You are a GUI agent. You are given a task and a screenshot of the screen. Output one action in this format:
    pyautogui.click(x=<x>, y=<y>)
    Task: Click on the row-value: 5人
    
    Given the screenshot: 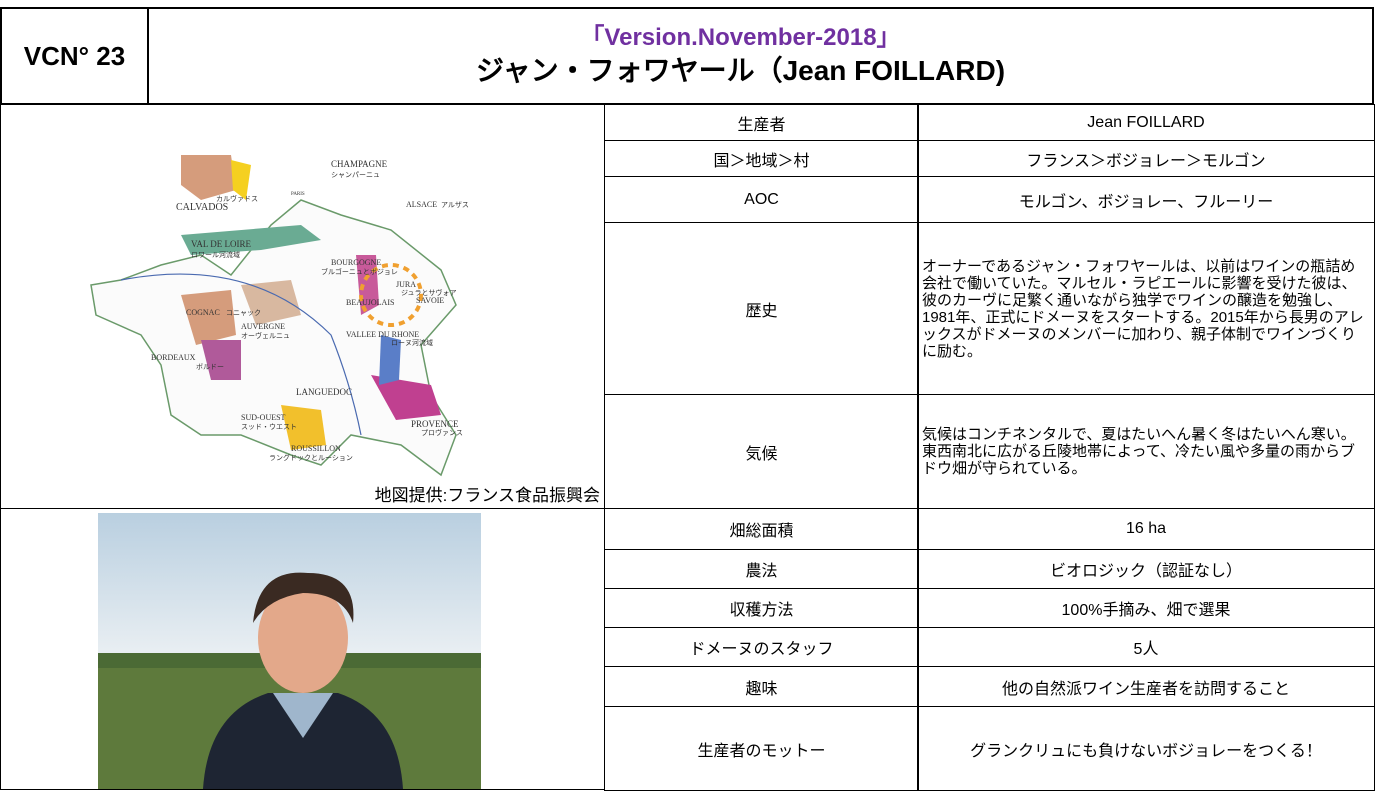 What is the action you would take?
    pyautogui.click(x=1146, y=647)
    